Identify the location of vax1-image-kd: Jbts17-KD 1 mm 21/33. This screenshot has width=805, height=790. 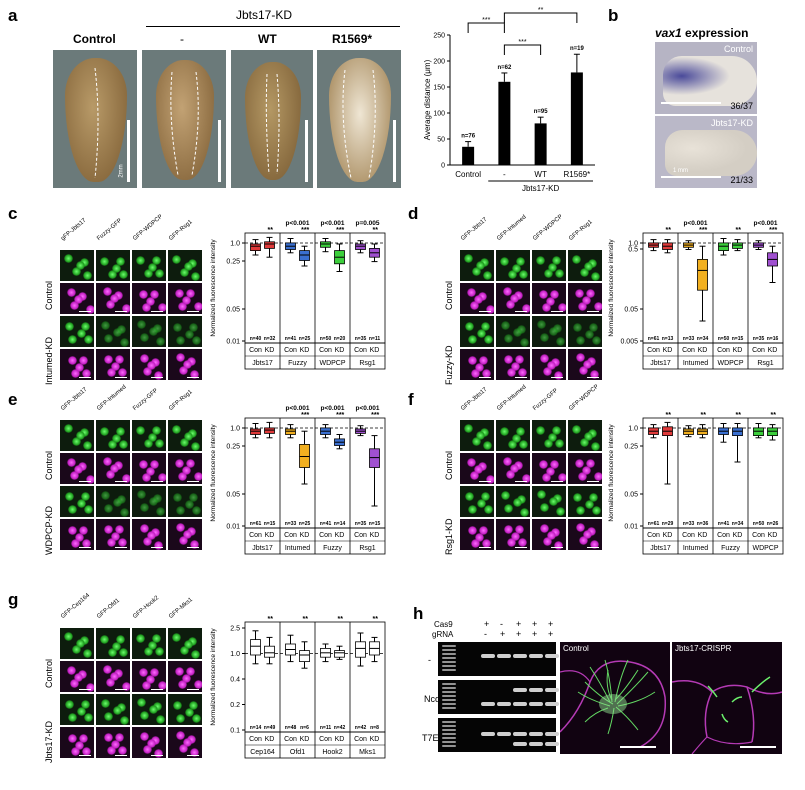
(706, 152).